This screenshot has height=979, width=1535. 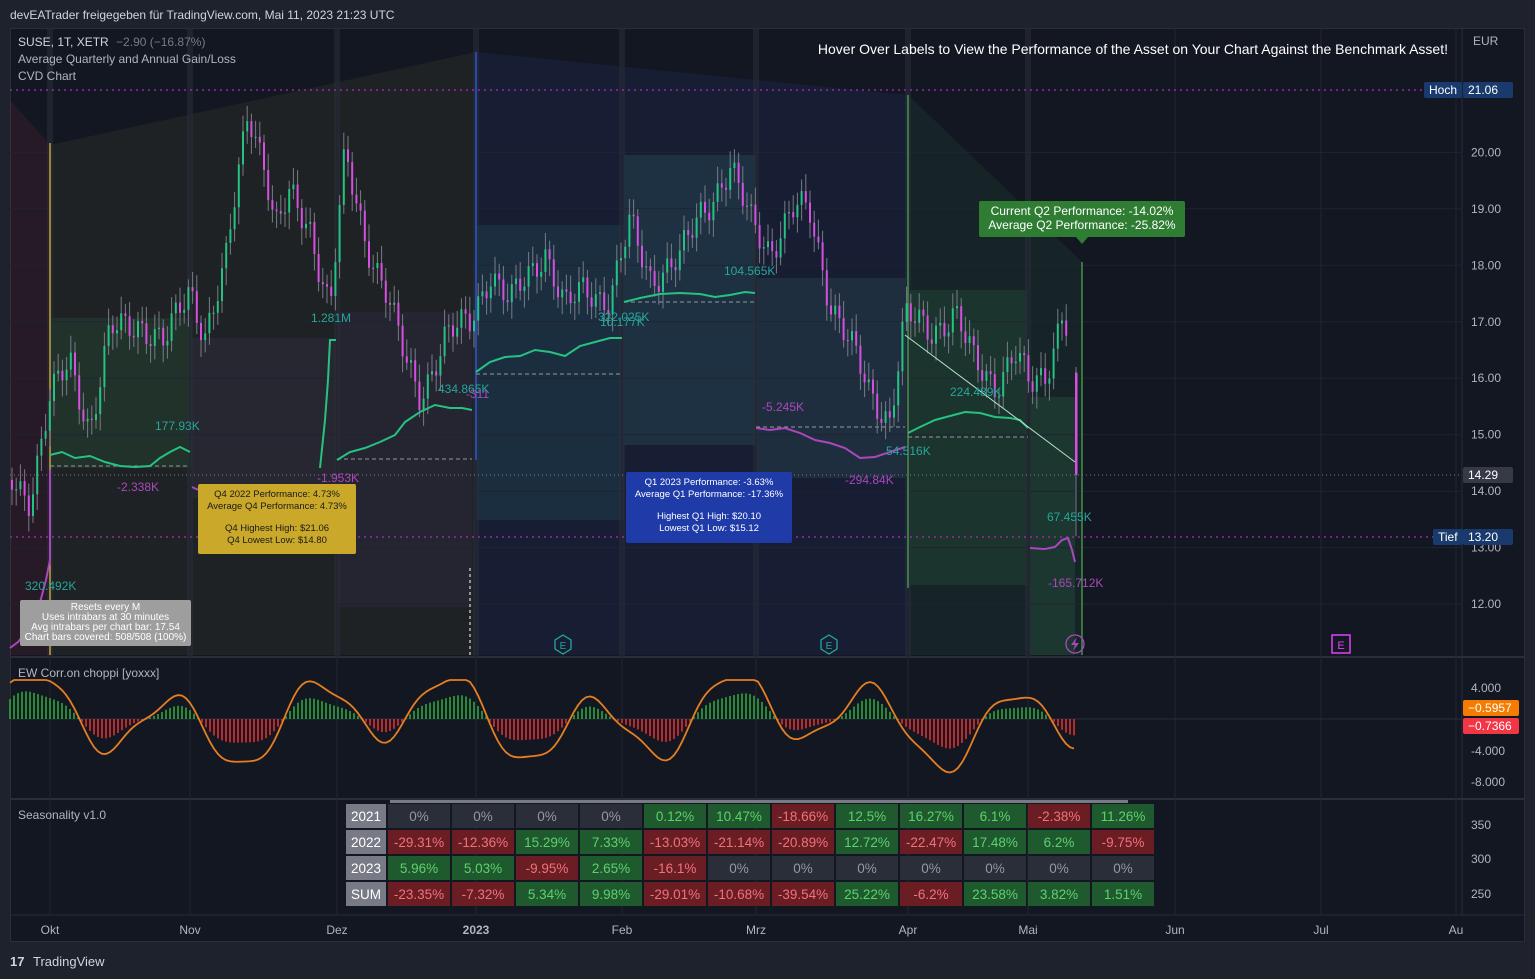 I want to click on oscillator-pane, so click(x=735, y=726).